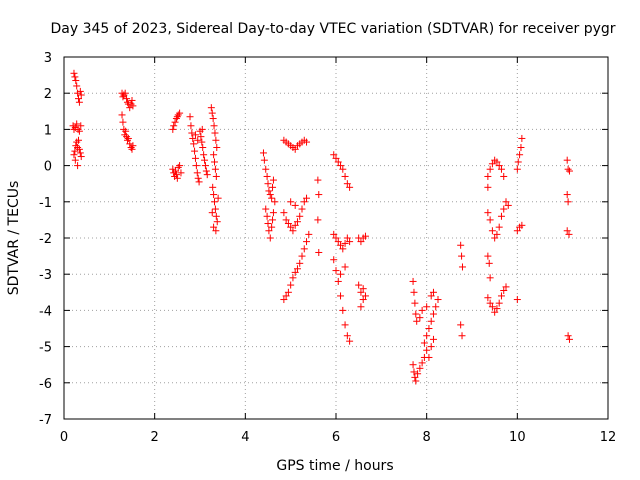  Describe the element at coordinates (517, 437) in the screenshot. I see `x-tick-label: 10` at that location.